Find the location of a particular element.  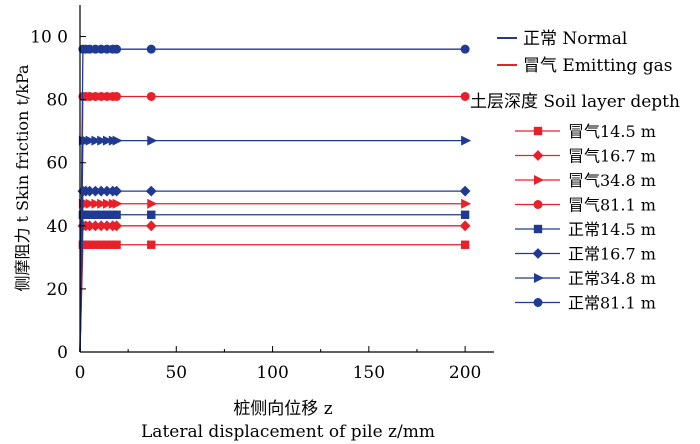

series-line is located at coordinates (272, 298).